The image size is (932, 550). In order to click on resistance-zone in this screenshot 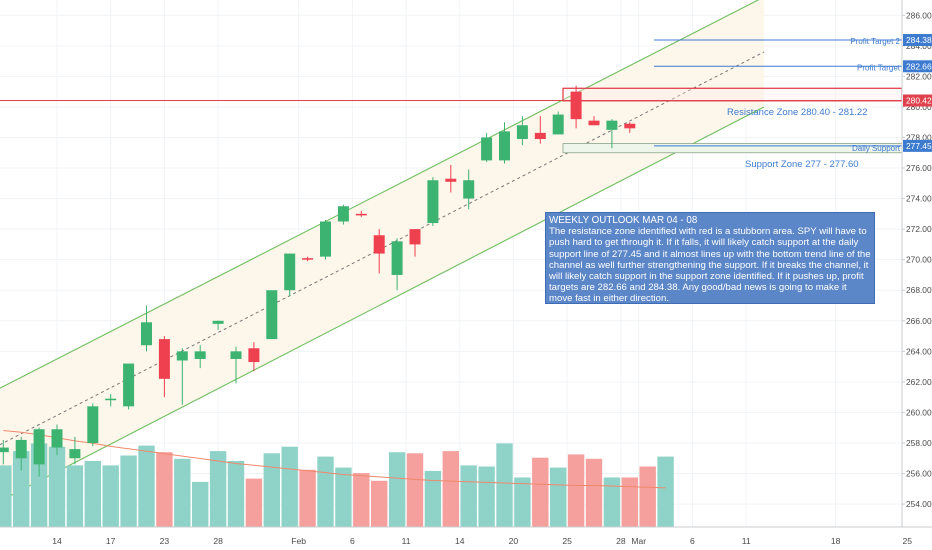, I will do `click(732, 94)`.